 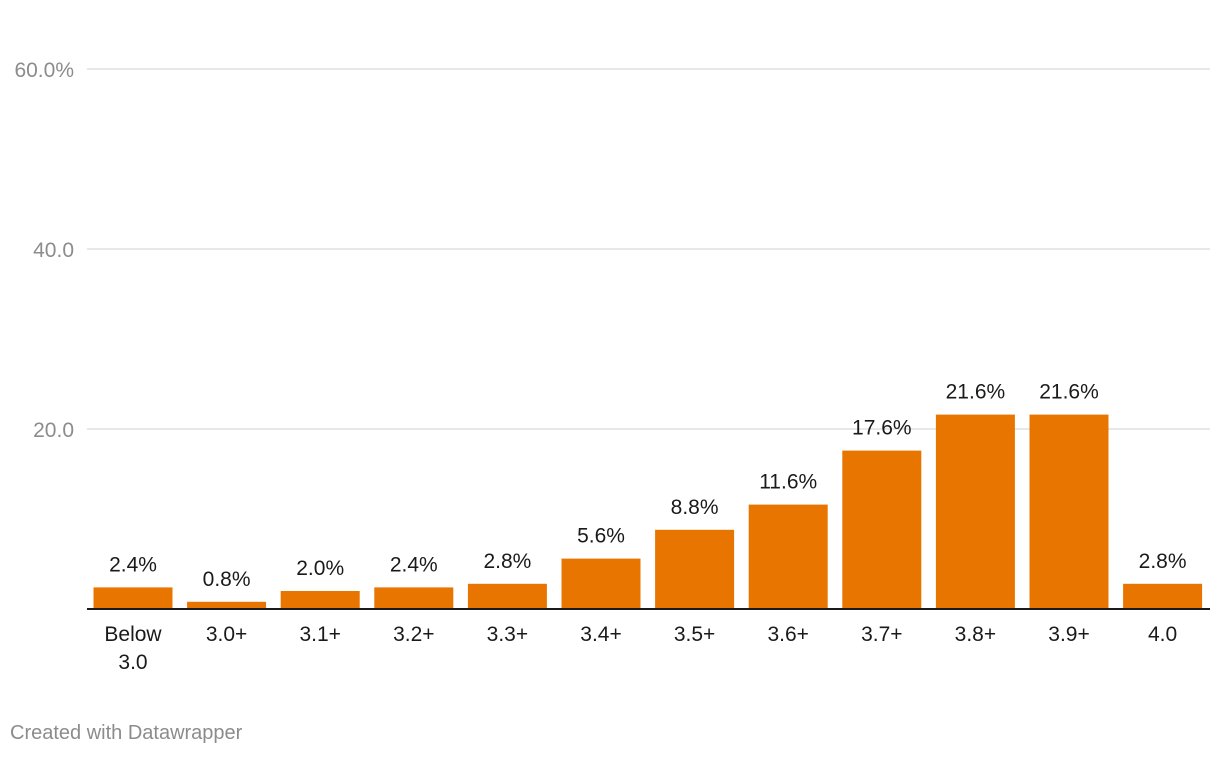 What do you see at coordinates (787, 634) in the screenshot?
I see `x-tick-label: 3.6+` at bounding box center [787, 634].